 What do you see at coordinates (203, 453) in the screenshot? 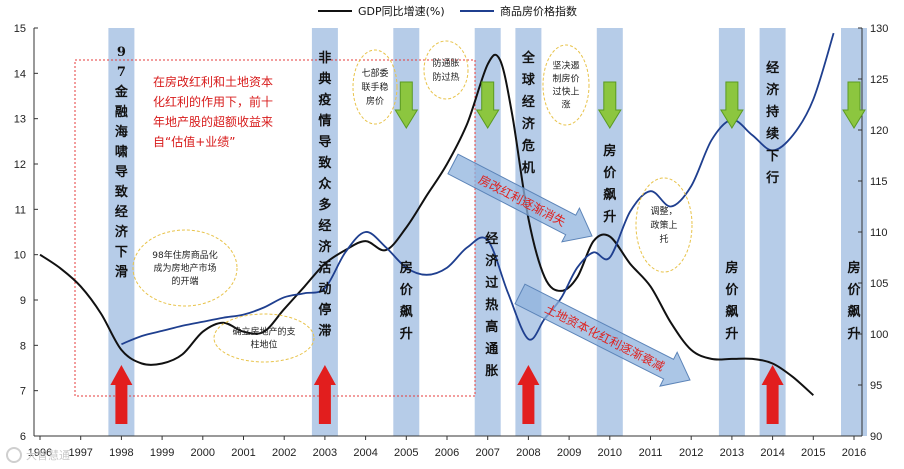
I see `x-tick-label-4: 2000` at bounding box center [203, 453].